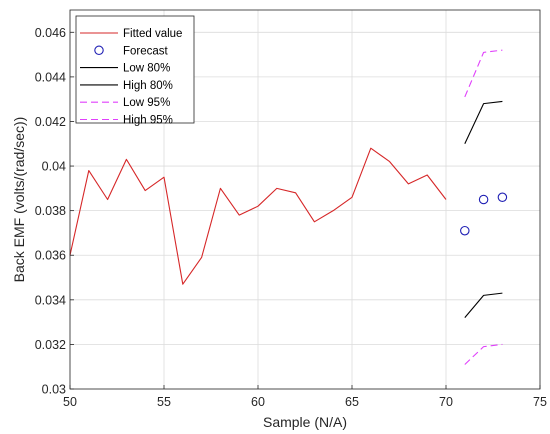 The height and width of the screenshot is (434, 550). What do you see at coordinates (50, 122) in the screenshot?
I see `y-tick-label: 0.042` at bounding box center [50, 122].